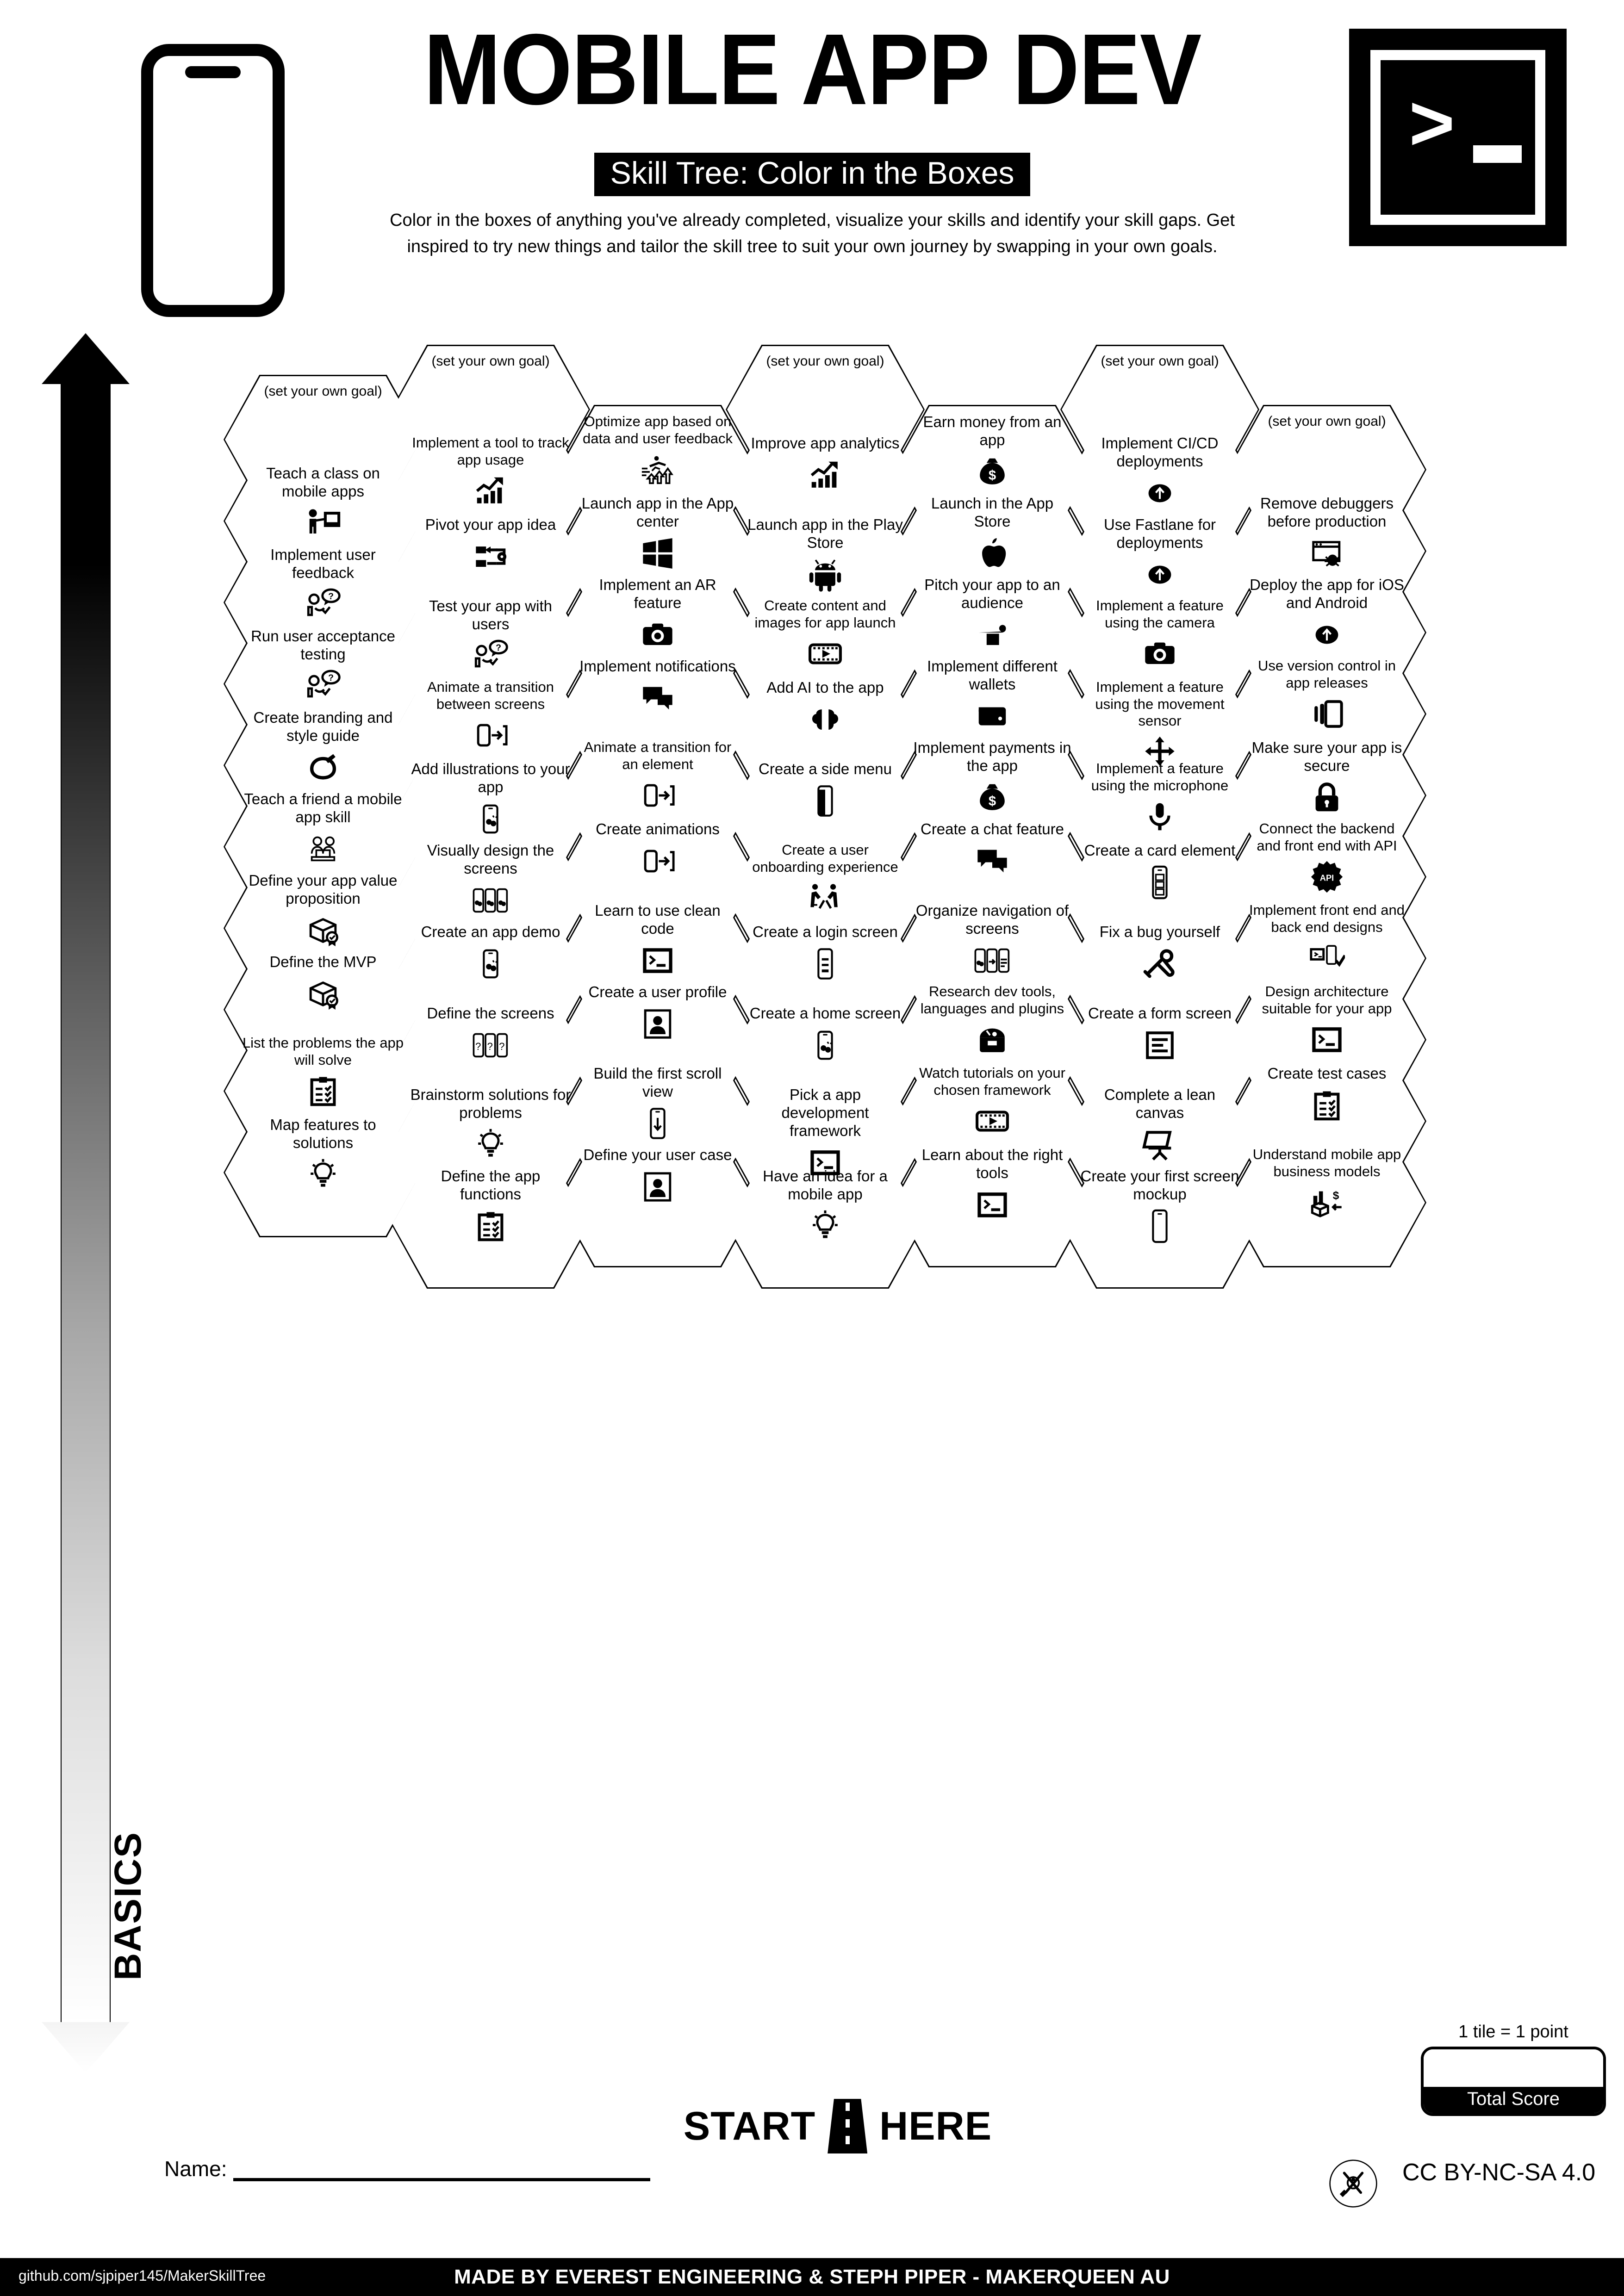 This screenshot has width=1624, height=2296. What do you see at coordinates (658, 961) in the screenshot?
I see `terminal-icon` at bounding box center [658, 961].